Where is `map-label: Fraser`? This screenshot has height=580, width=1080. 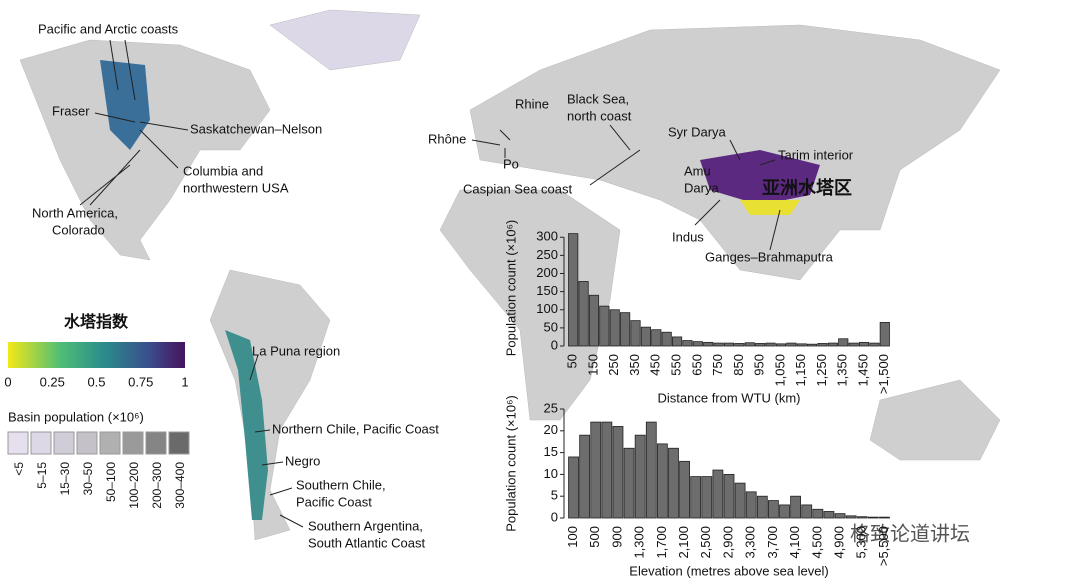
map-label: Fraser is located at coordinates (71, 110).